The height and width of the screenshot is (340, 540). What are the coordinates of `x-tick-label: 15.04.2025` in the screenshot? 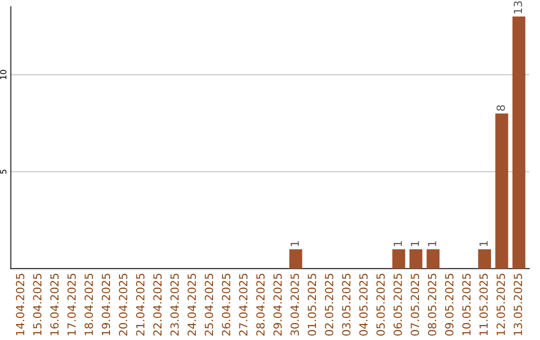 It's located at (37, 305).